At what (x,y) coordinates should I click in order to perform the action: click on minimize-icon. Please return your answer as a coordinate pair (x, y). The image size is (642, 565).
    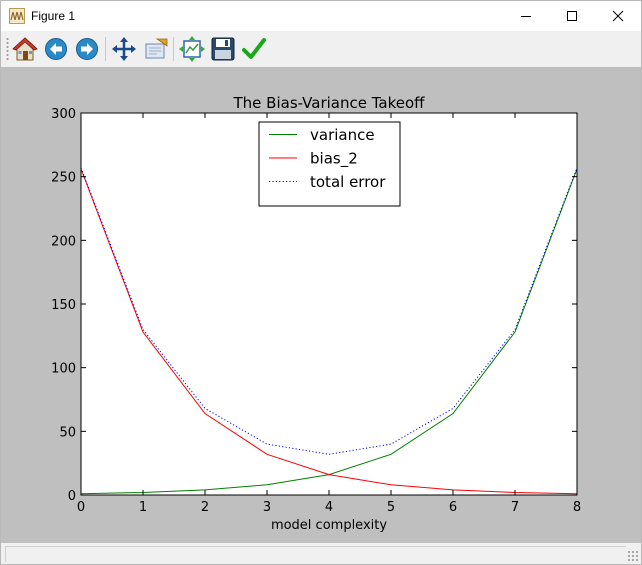
    Looking at the image, I should click on (526, 16).